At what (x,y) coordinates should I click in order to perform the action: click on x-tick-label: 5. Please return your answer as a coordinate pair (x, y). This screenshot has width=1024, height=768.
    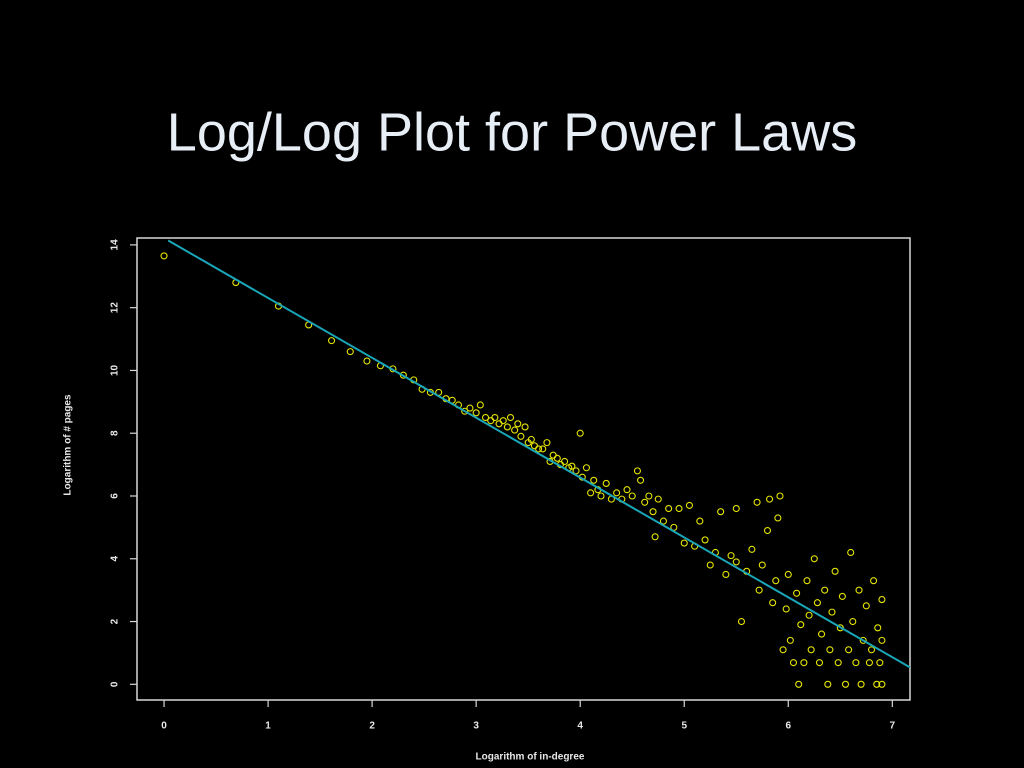
    Looking at the image, I should click on (684, 726).